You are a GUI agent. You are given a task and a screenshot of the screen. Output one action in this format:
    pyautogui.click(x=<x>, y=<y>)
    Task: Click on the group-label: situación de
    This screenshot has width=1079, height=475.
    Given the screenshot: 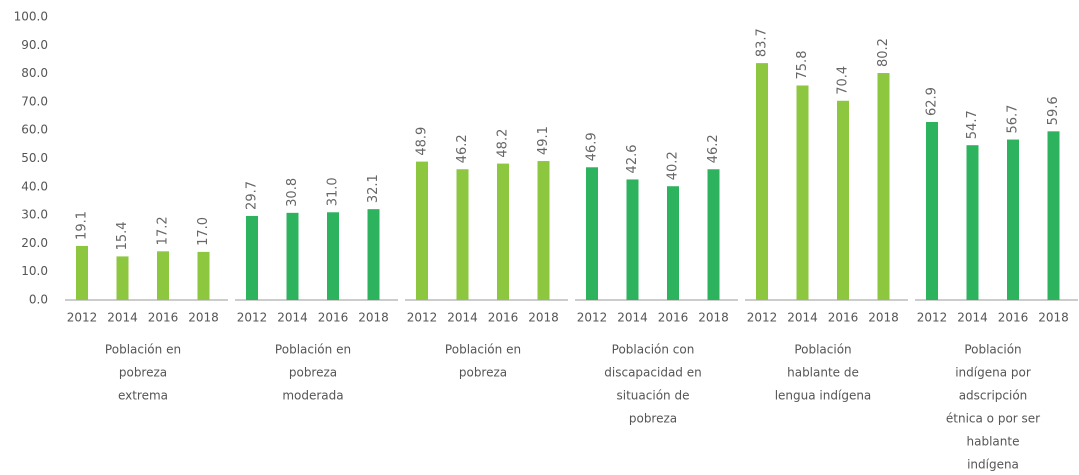 What is the action you would take?
    pyautogui.click(x=653, y=396)
    